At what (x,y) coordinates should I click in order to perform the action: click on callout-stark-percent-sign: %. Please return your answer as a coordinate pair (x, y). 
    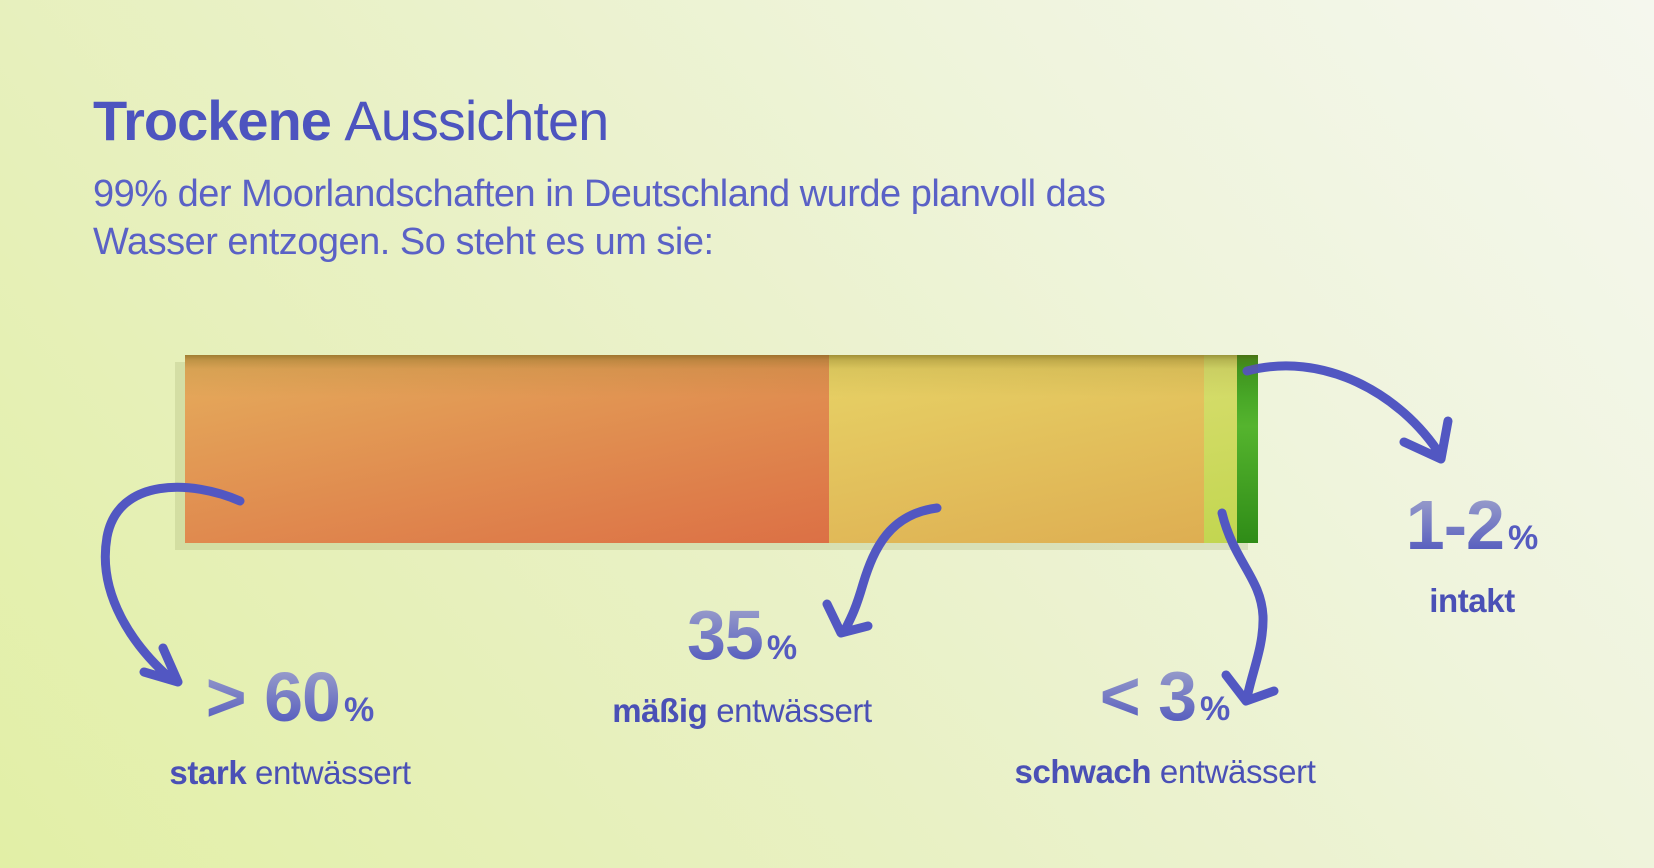
    Looking at the image, I should click on (359, 710).